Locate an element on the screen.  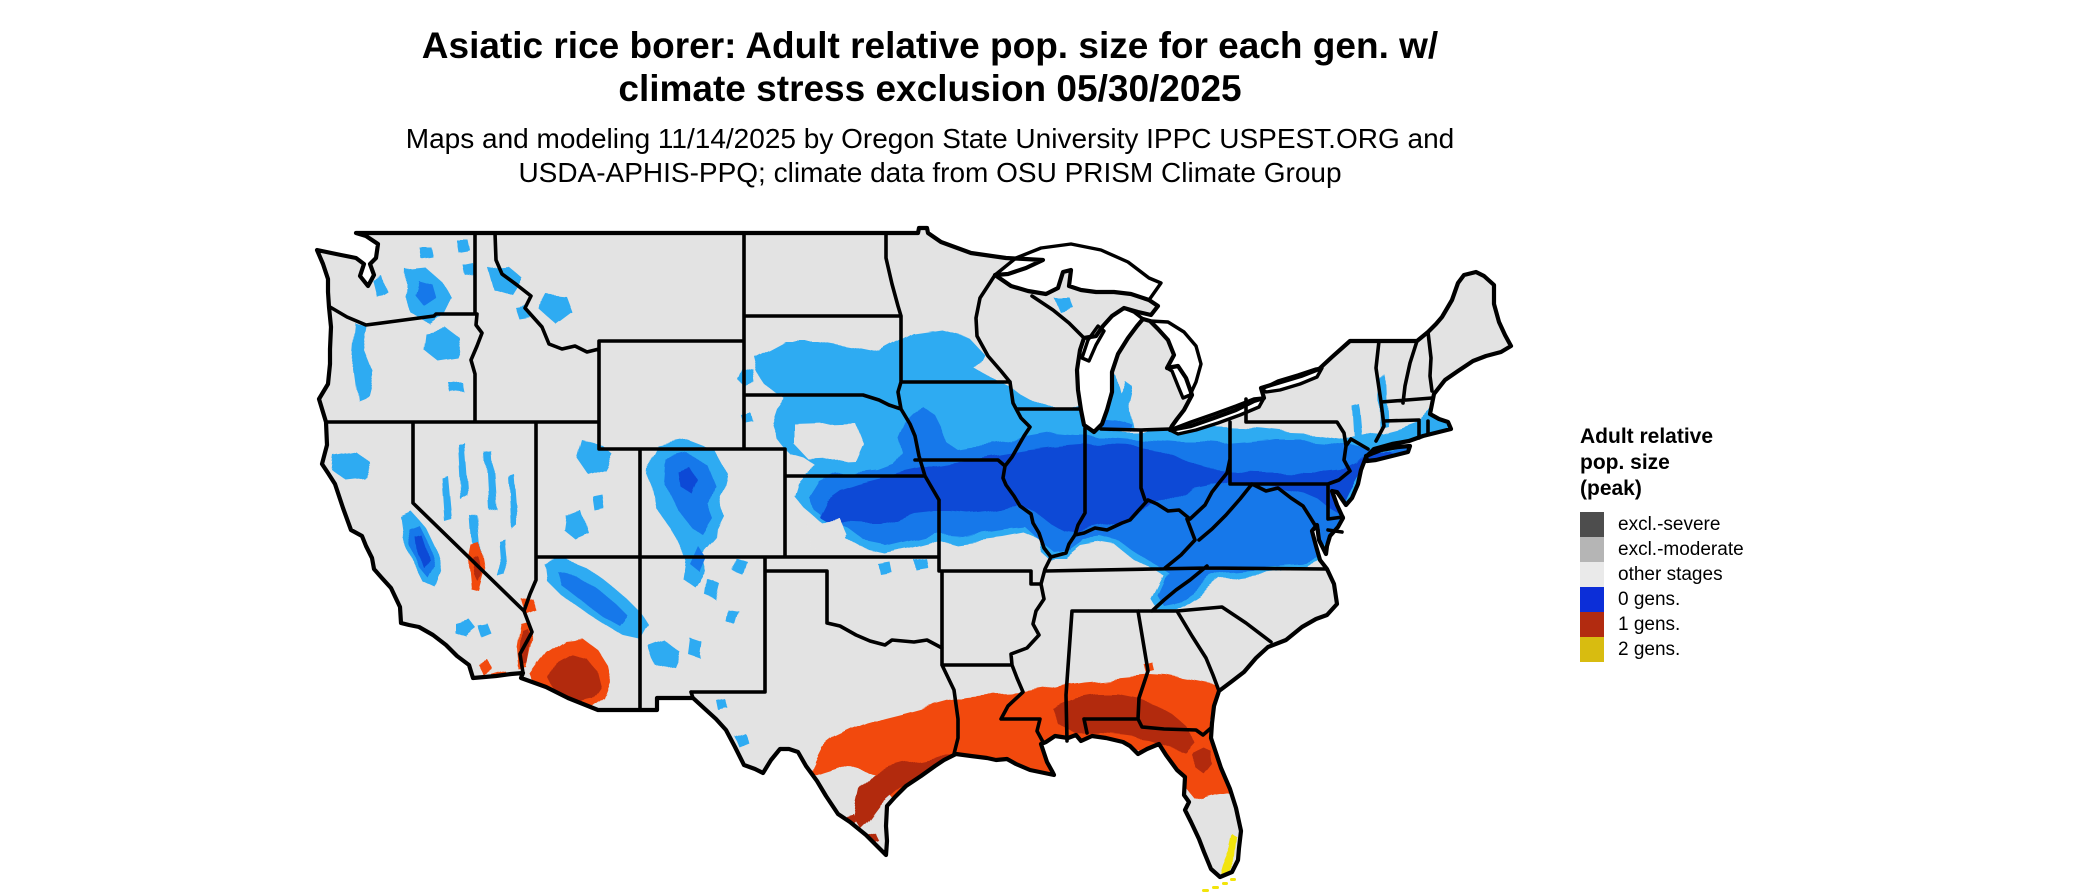
legend-title-line1: Adult relative is located at coordinates (1647, 436).